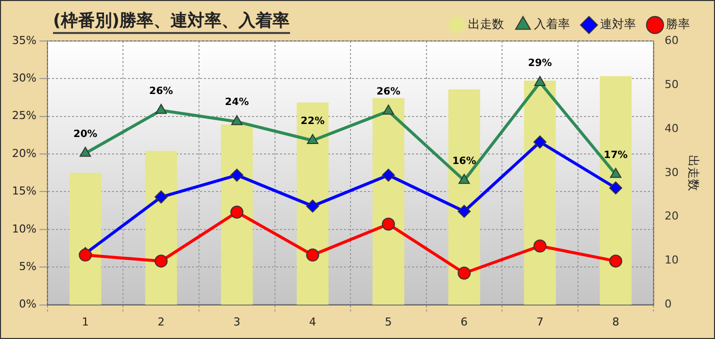 The image size is (715, 339). I want to click on y-tick-label: 10%, so click(24, 229).